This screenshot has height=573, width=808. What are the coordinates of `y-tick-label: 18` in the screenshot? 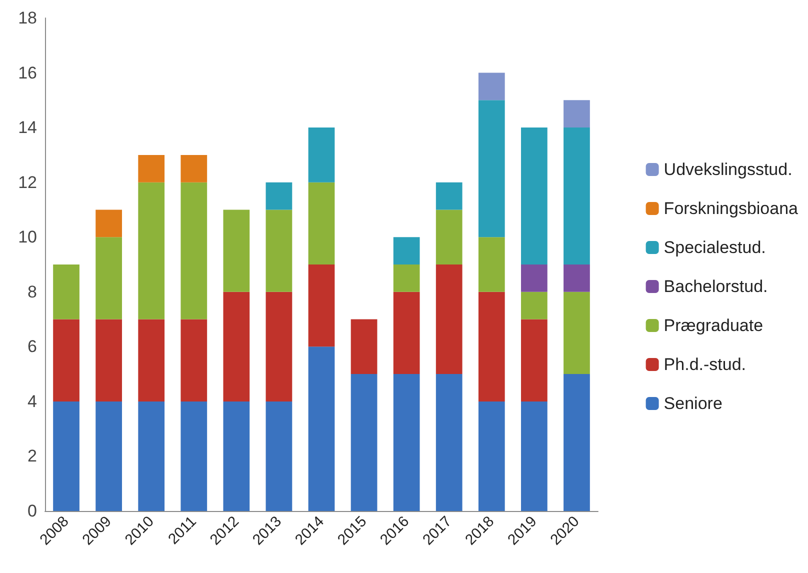 It's located at (27, 18).